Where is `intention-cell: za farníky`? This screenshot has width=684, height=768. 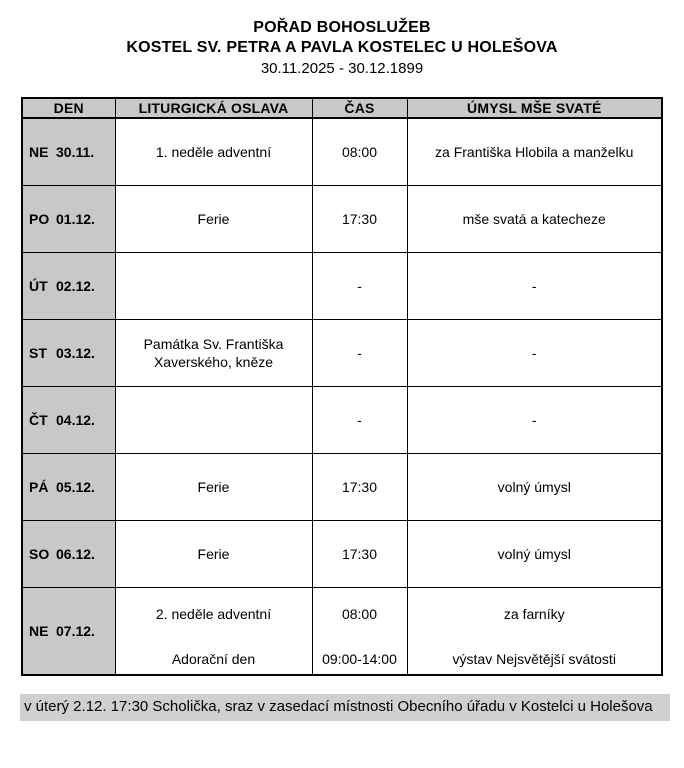 intention-cell: za farníky is located at coordinates (534, 613).